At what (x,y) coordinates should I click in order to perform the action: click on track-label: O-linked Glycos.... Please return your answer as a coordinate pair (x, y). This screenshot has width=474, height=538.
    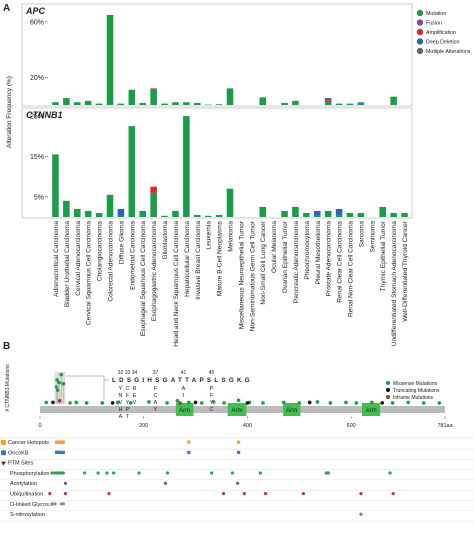
    Looking at the image, I should click on (32, 505).